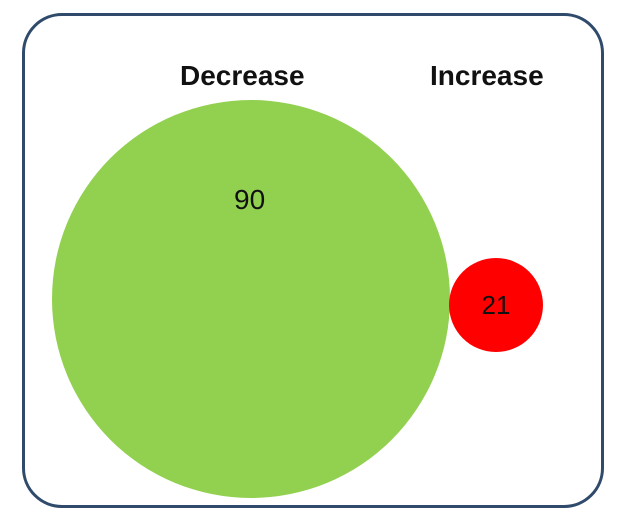 This screenshot has height=525, width=626. What do you see at coordinates (249, 200) in the screenshot?
I see `decrease-count: 90` at bounding box center [249, 200].